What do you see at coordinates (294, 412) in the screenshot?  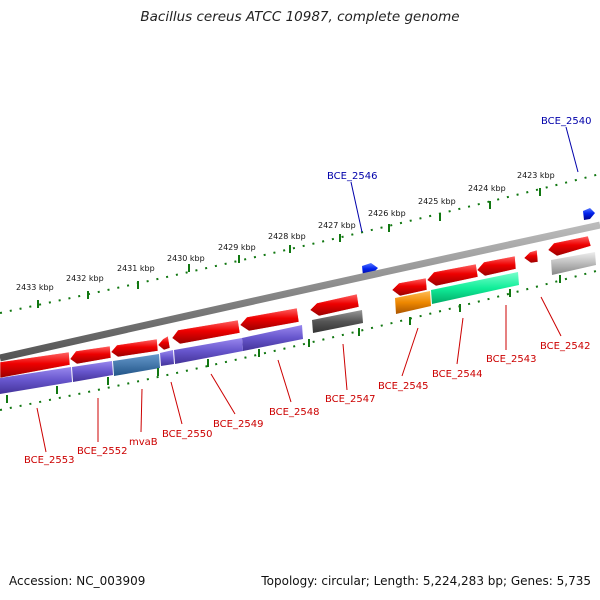 I see `gene-label-bce-2548: BCE_2548` at bounding box center [294, 412].